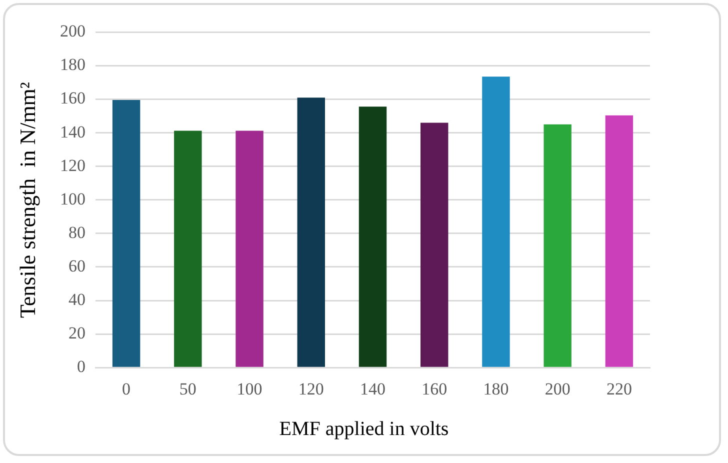 The height and width of the screenshot is (463, 728). Describe the element at coordinates (77, 299) in the screenshot. I see `y-tick-label: 40` at that location.